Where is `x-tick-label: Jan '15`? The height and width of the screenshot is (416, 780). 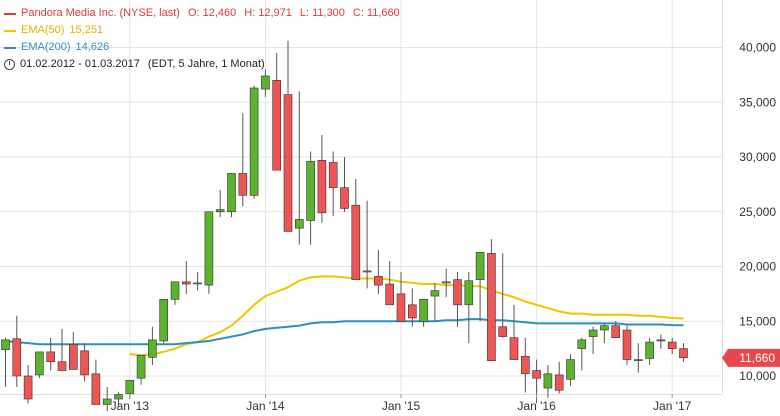
x-tick-label: Jan '15 is located at coordinates (401, 406).